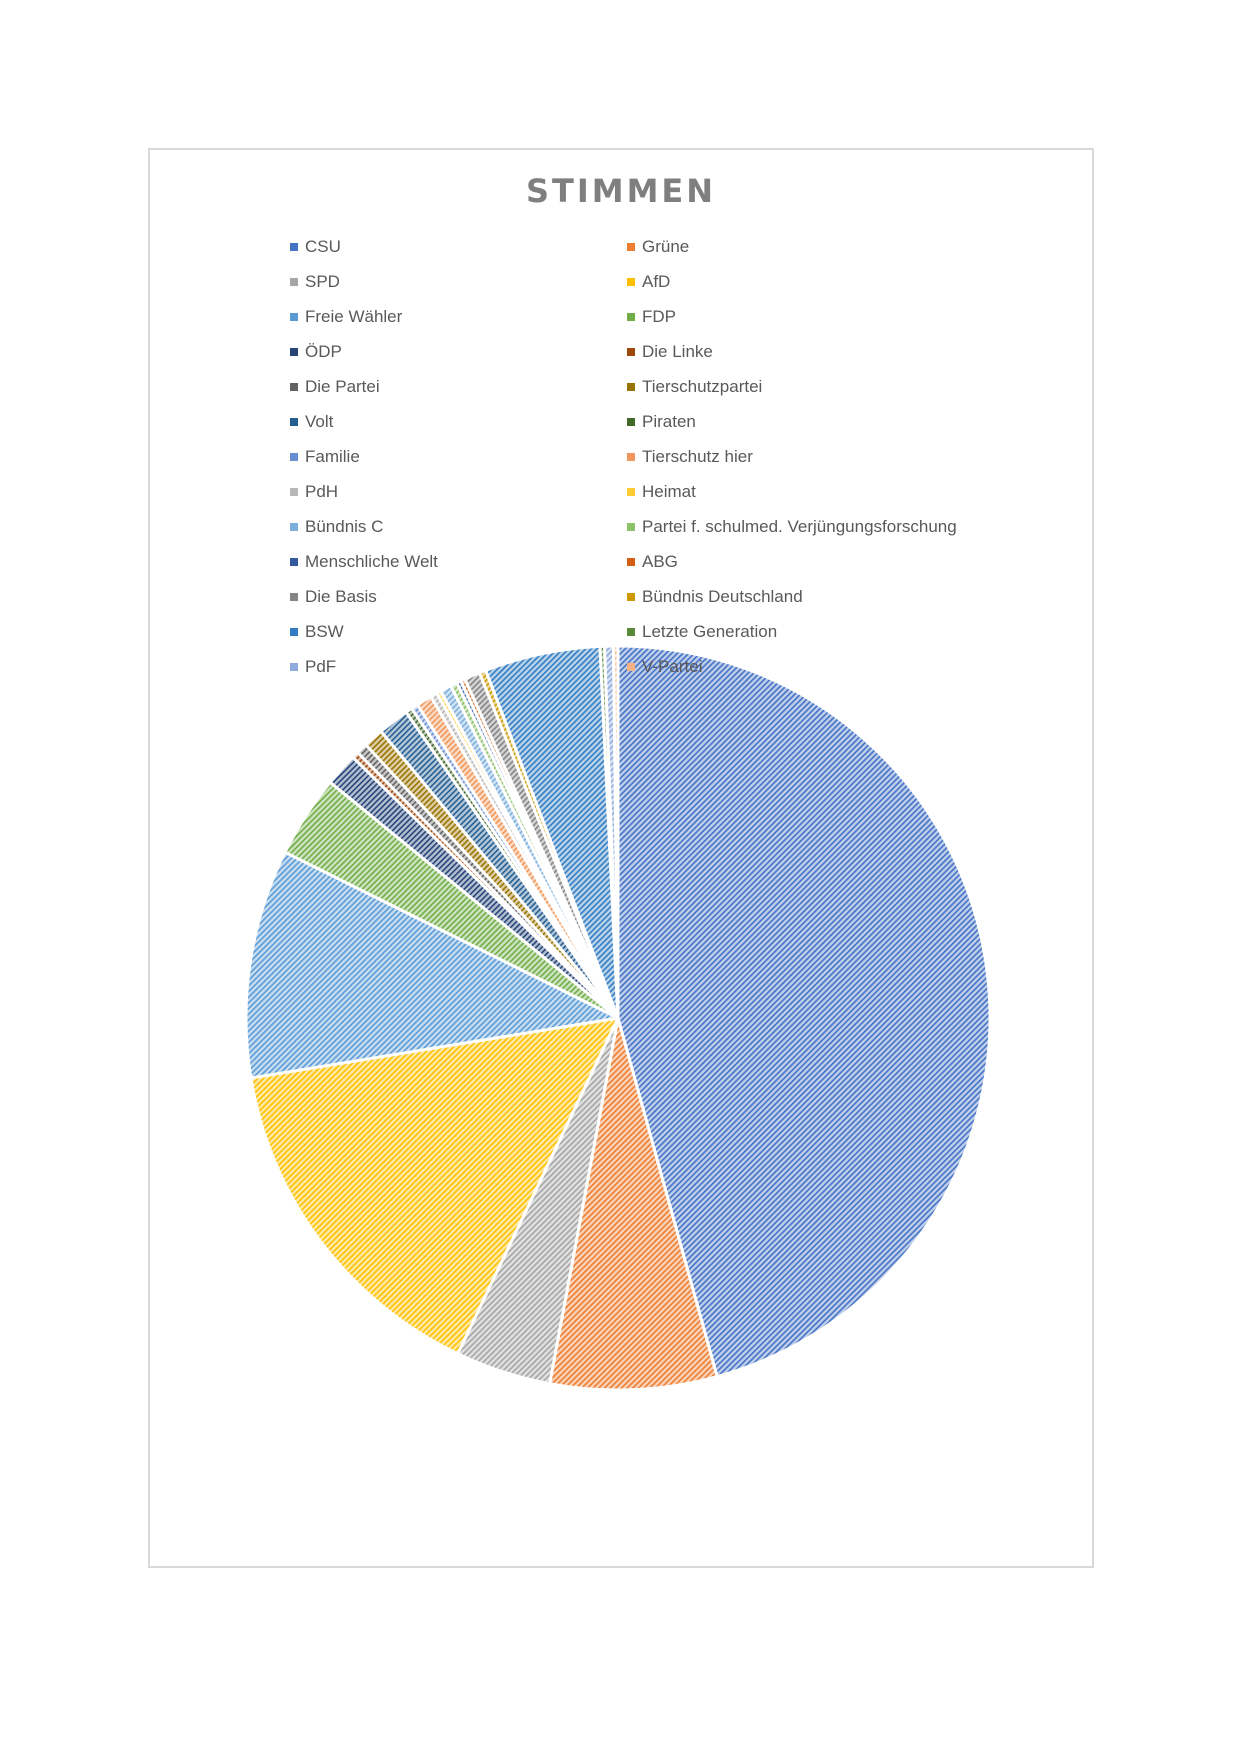  I want to click on legend-item: PdH, so click(314, 492).